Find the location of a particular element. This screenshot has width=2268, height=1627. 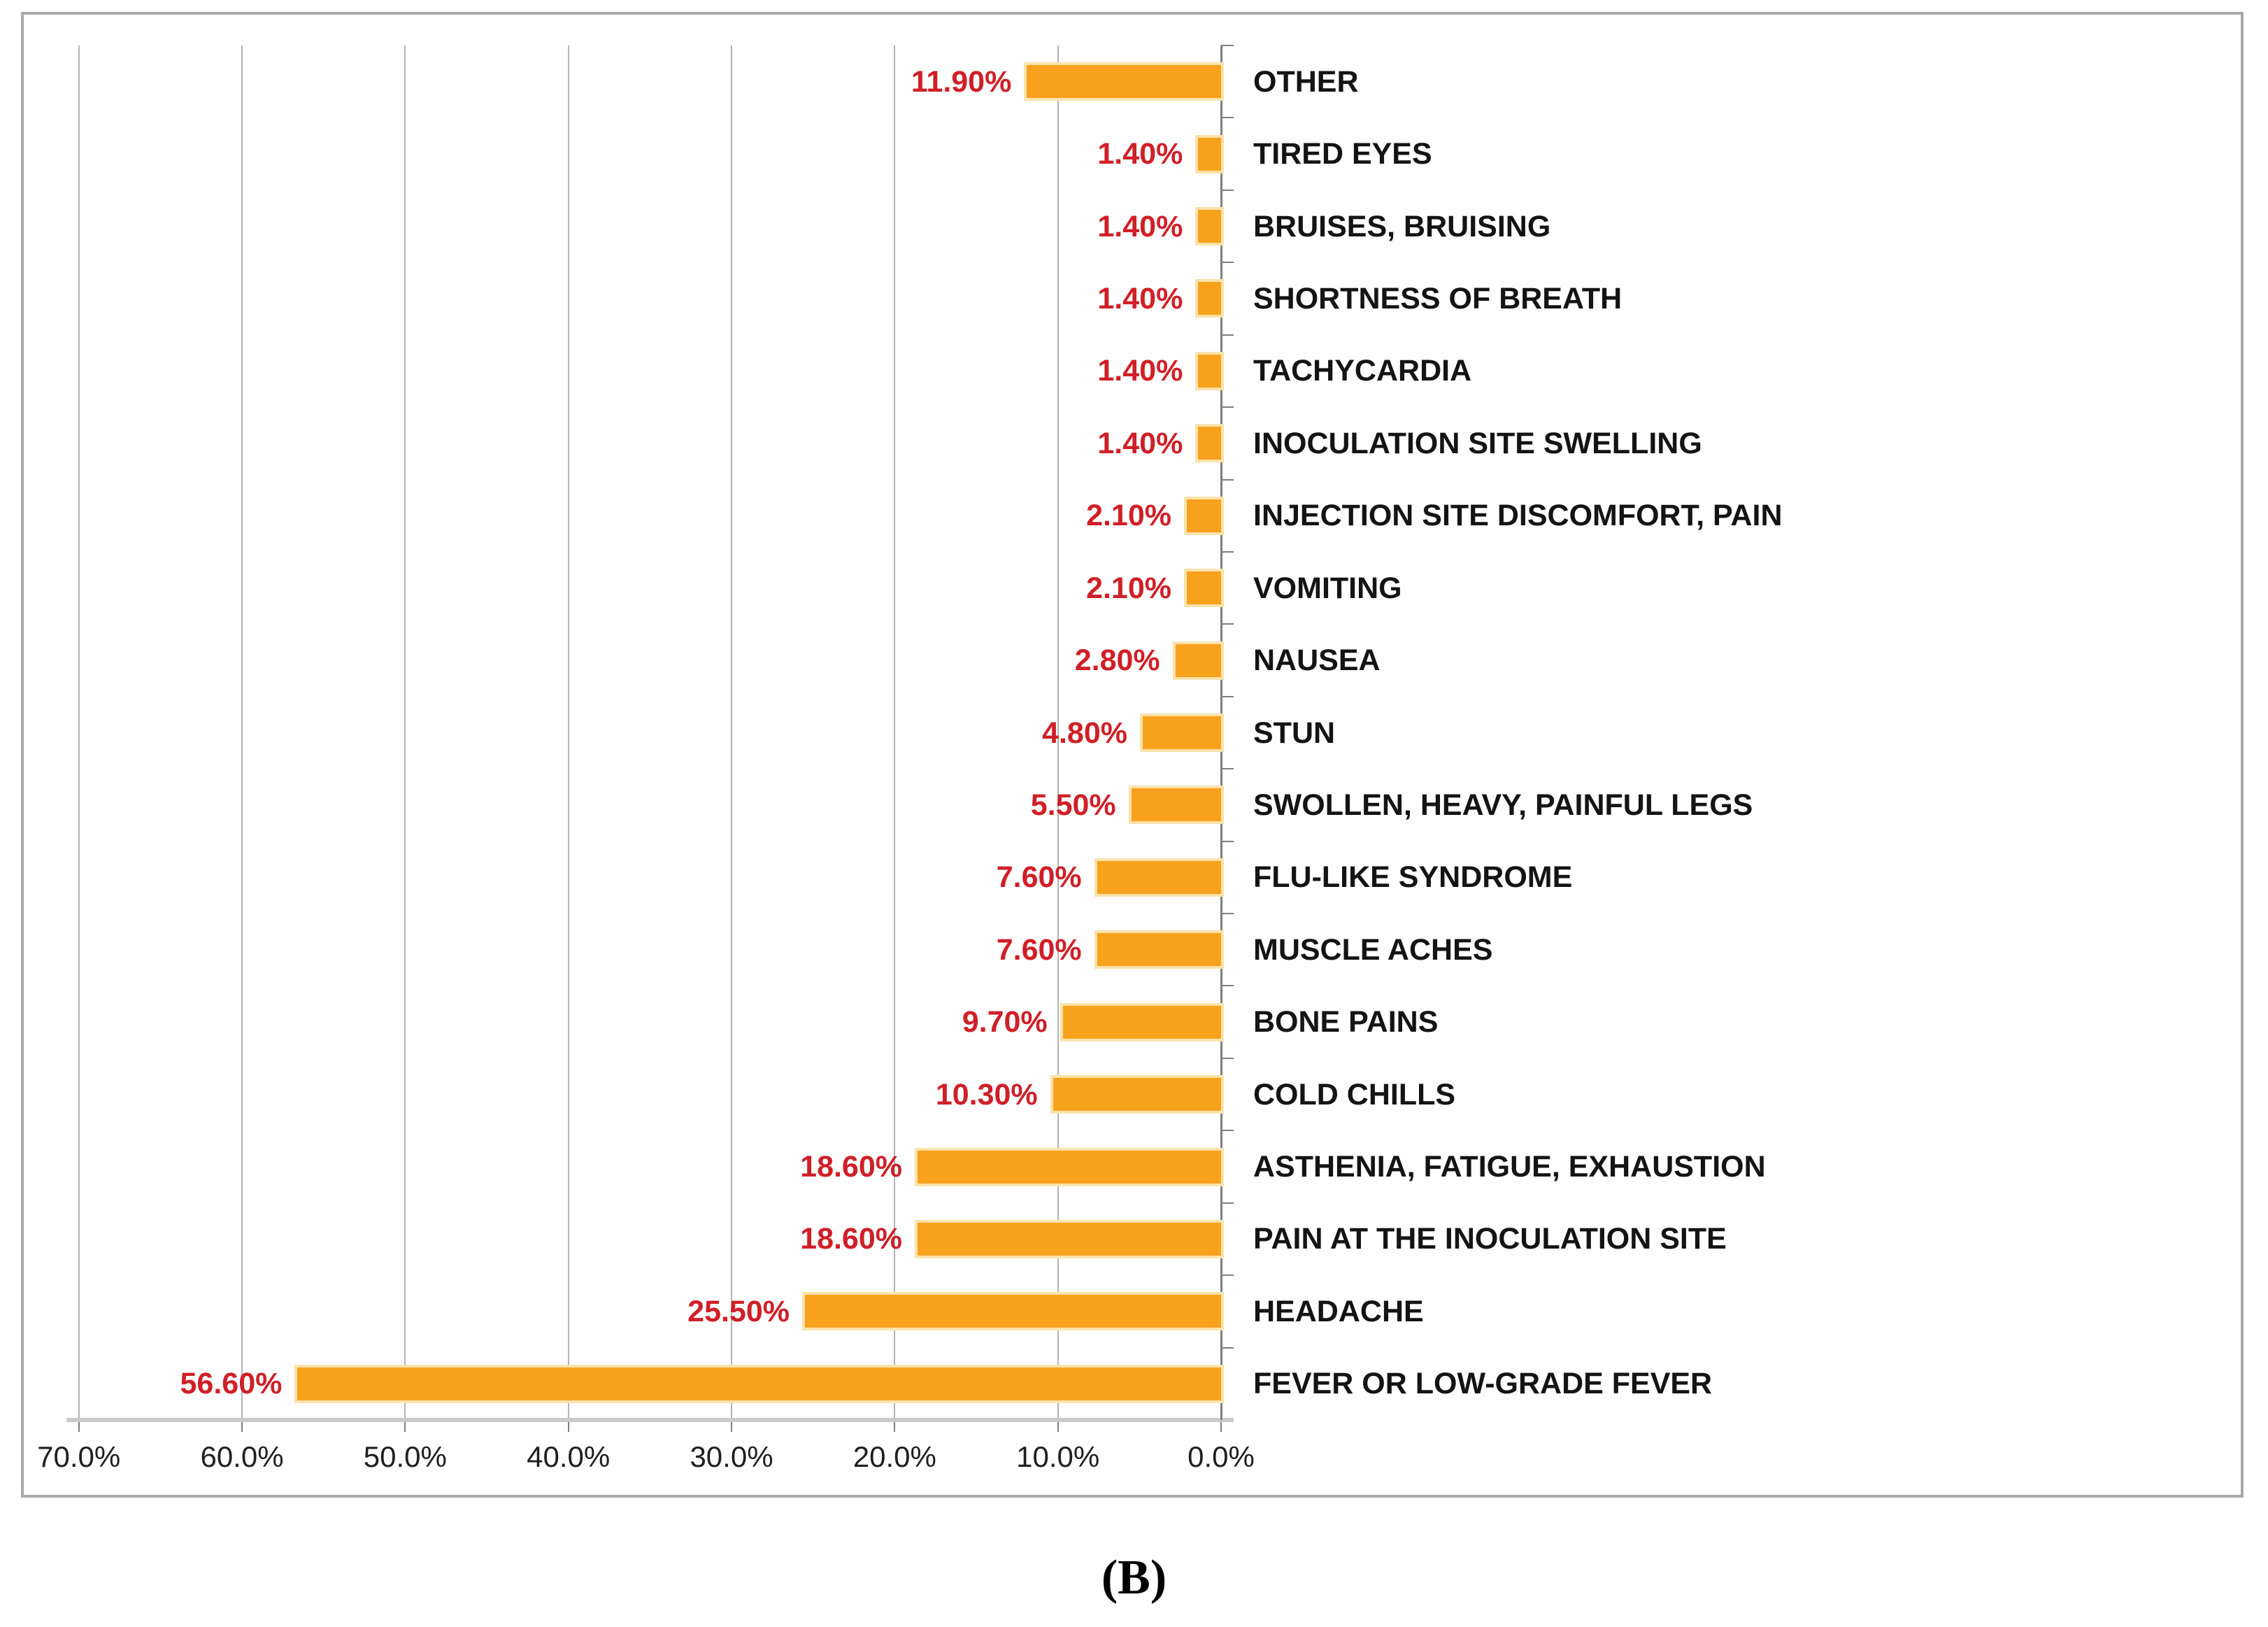

category-label: COLD CHILLS is located at coordinates (1354, 1094).